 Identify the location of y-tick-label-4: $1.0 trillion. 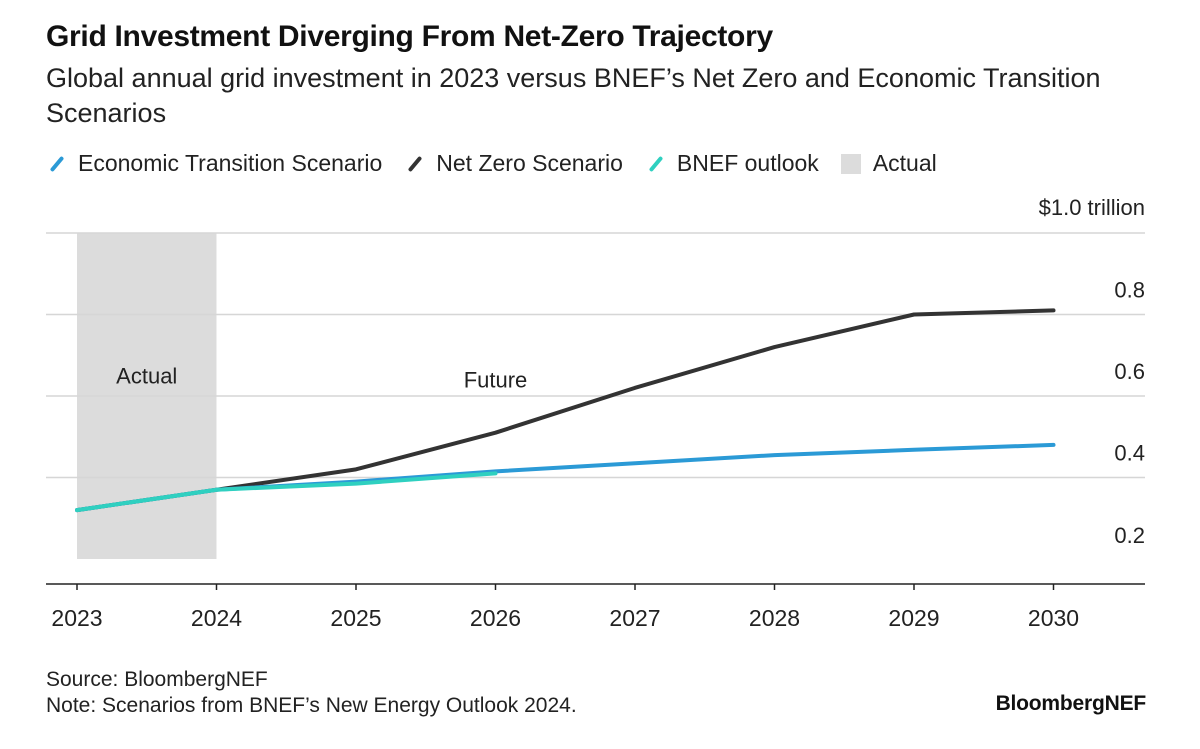
(1092, 207).